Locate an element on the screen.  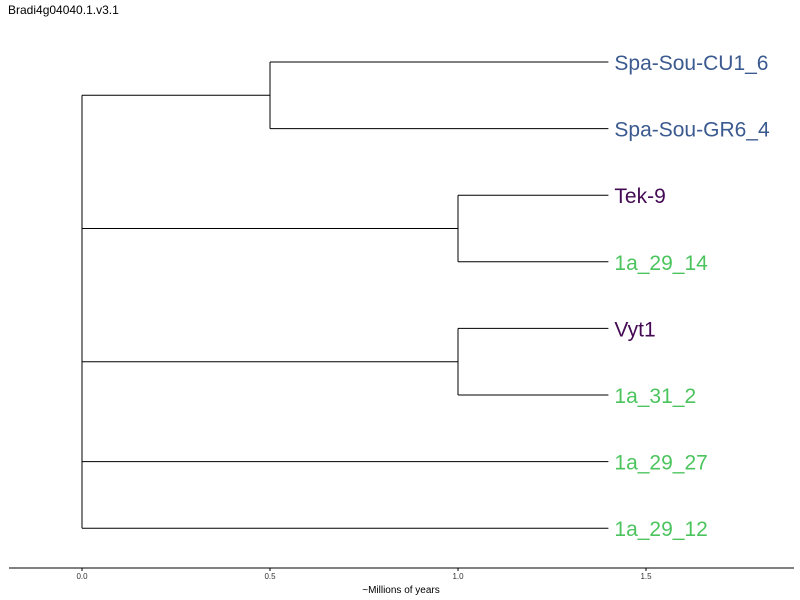
tip-label: Spa-Sou-GR6_4 is located at coordinates (692, 130).